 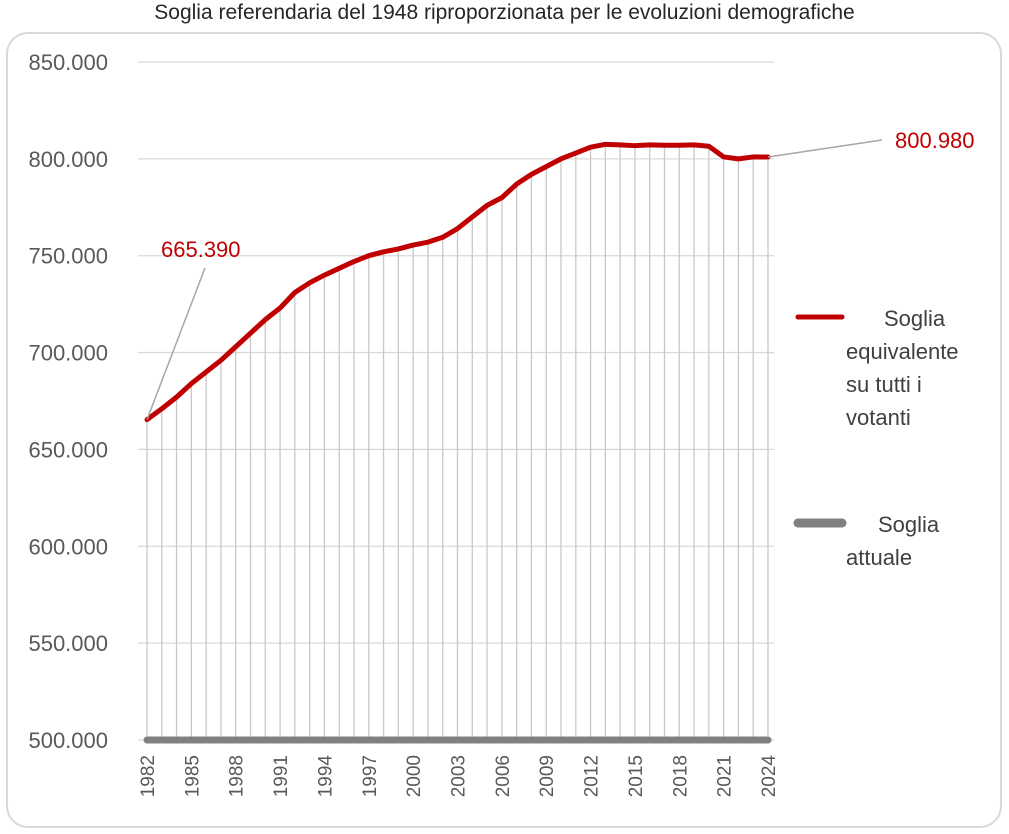 I want to click on data-label-start: 665.390, so click(x=201, y=249).